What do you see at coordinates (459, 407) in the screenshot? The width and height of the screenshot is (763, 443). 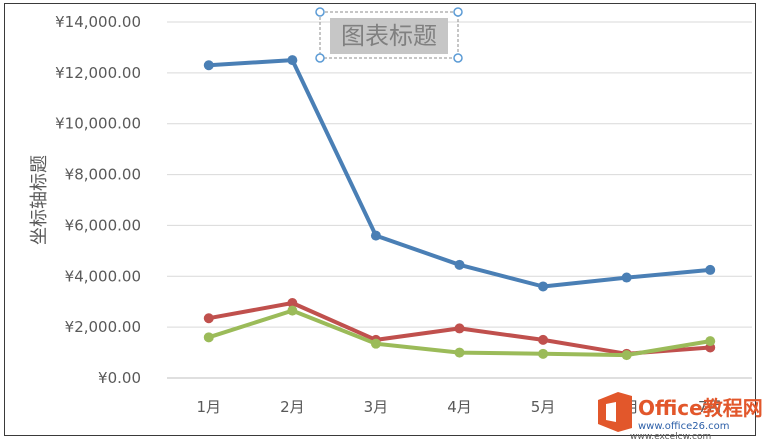 I see `x-tick-label: 4月` at bounding box center [459, 407].